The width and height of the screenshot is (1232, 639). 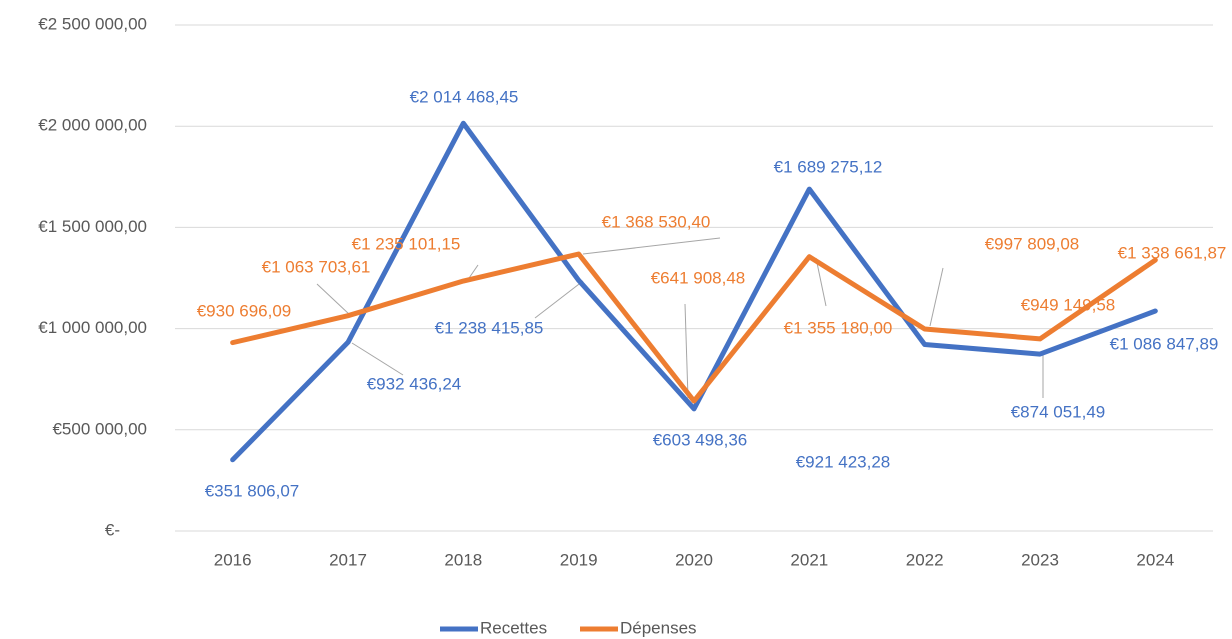 What do you see at coordinates (414, 383) in the screenshot?
I see `data-label: €932 436,24` at bounding box center [414, 383].